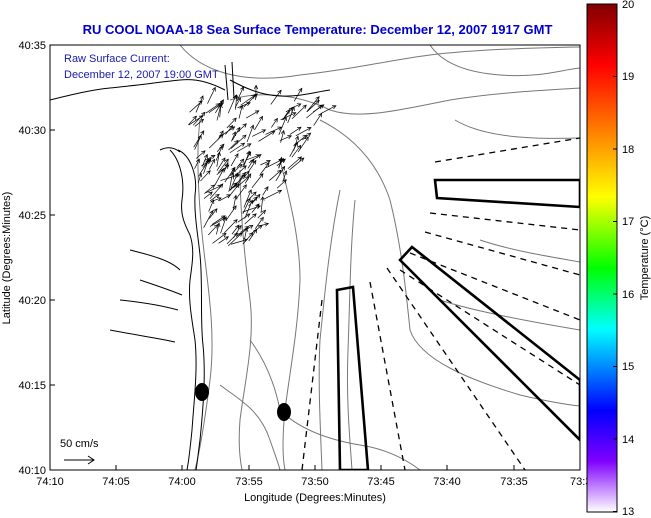 This screenshot has height=518, width=651. I want to click on colorbar-label: Temperature (°C), so click(645, 258).